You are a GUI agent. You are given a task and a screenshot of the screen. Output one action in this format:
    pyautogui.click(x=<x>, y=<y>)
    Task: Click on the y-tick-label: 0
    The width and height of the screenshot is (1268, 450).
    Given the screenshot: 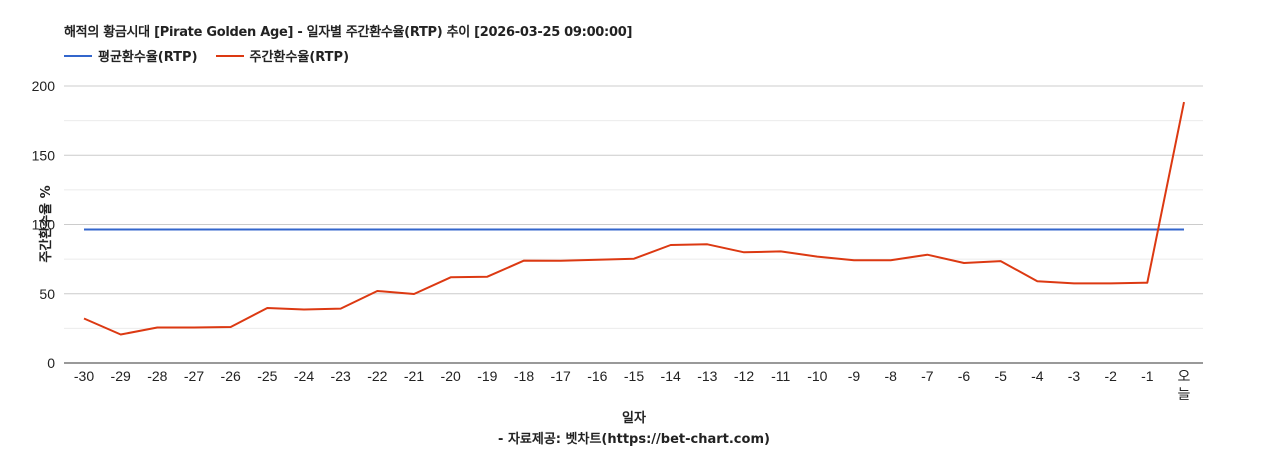 What is the action you would take?
    pyautogui.click(x=51, y=363)
    